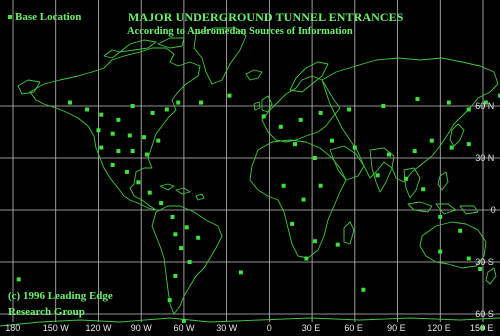 The width and height of the screenshot is (500, 336). I want to click on asia-outline, so click(410, 120).